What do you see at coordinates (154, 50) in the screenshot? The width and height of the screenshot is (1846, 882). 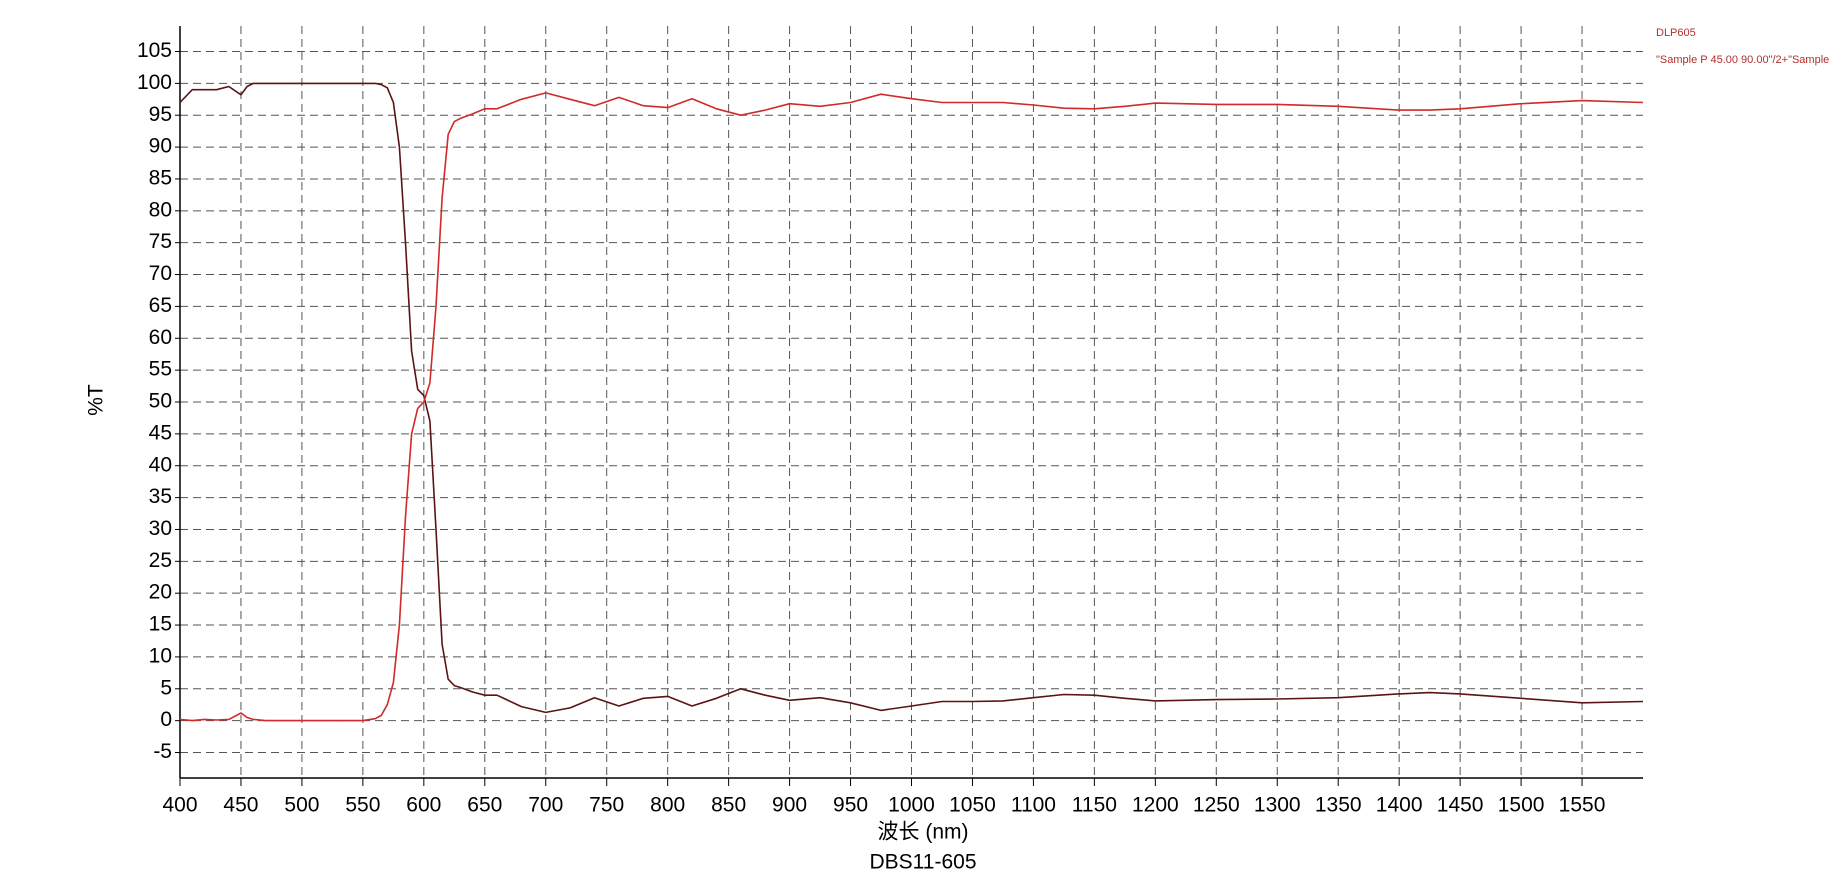 I see `y-tick-label: 105` at bounding box center [154, 50].